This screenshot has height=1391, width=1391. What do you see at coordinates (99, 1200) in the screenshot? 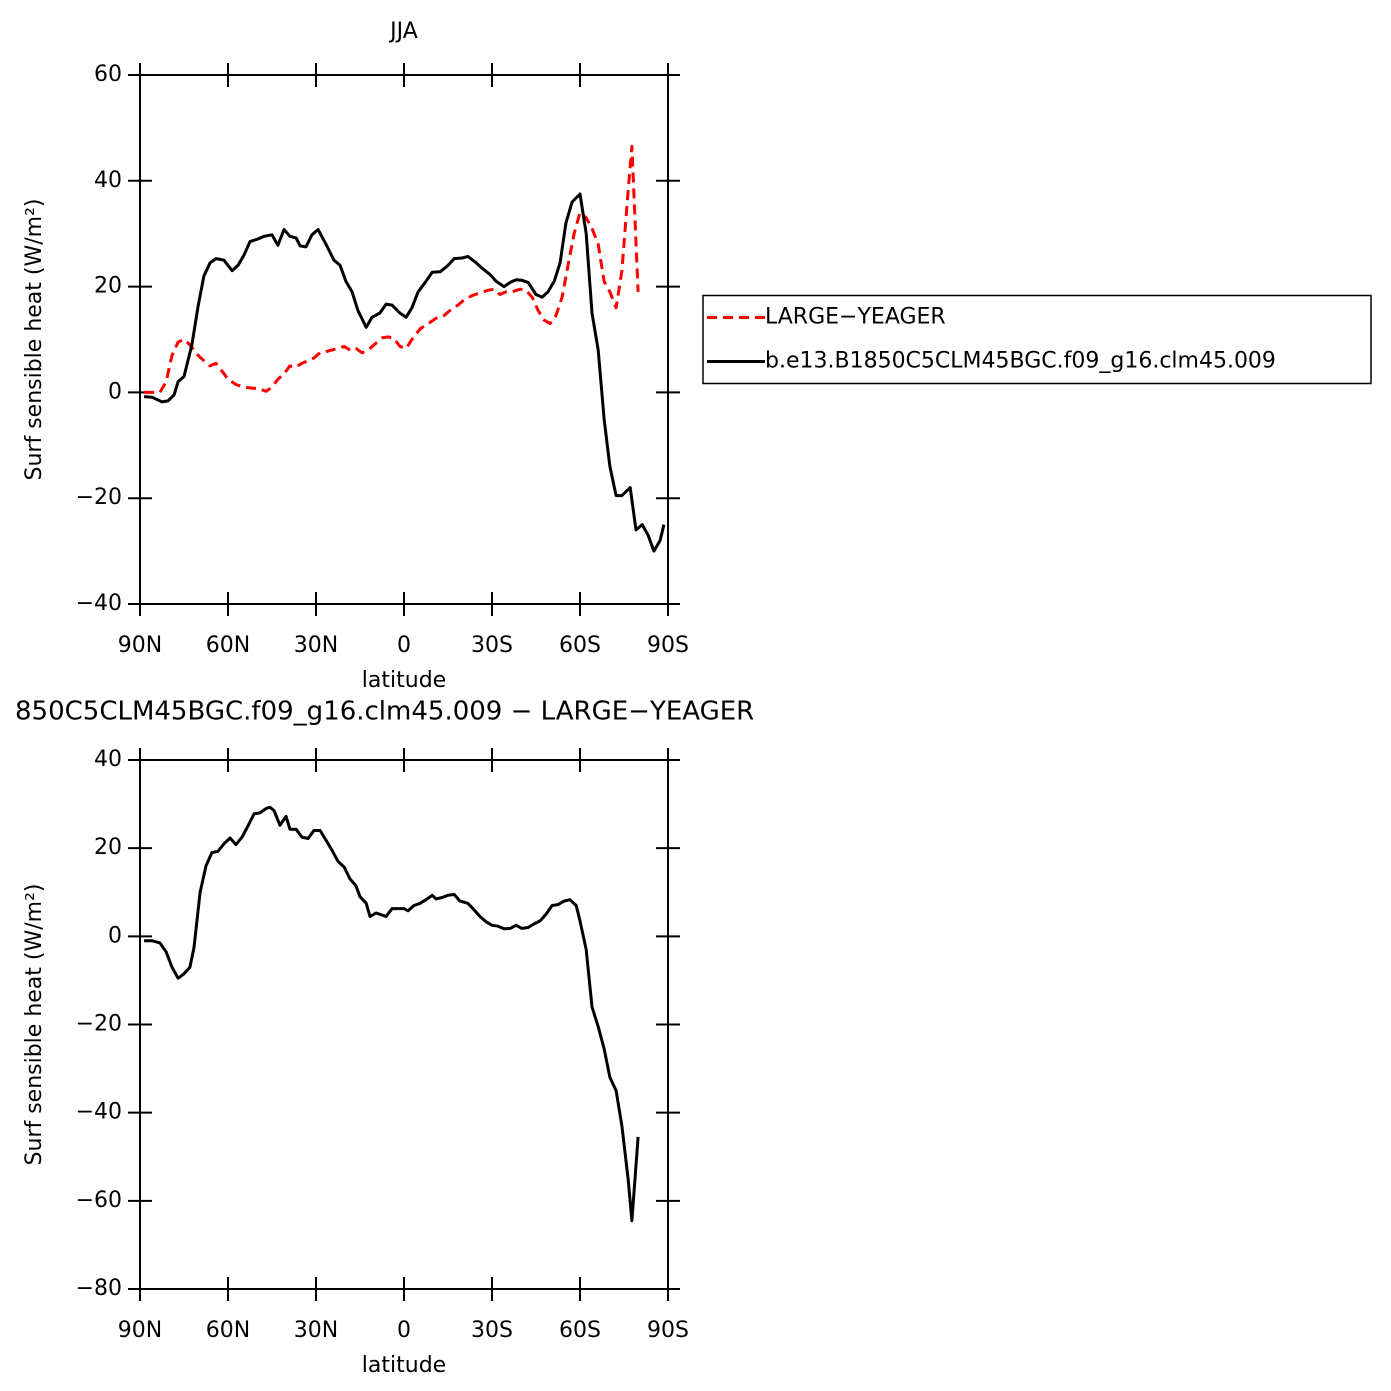
I see `y-tick-label: −60` at bounding box center [99, 1200].